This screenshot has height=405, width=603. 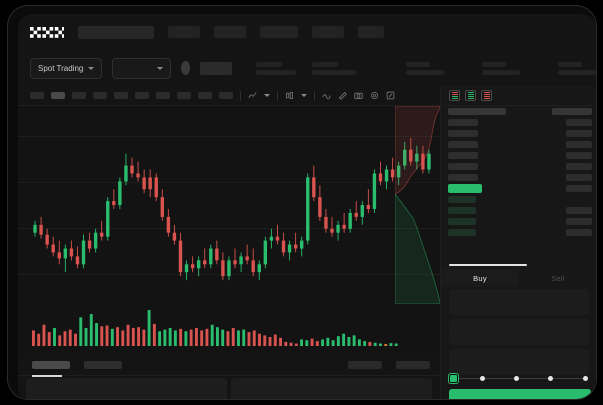 What do you see at coordinates (51, 368) in the screenshot?
I see `tab-open-orders` at bounding box center [51, 368].